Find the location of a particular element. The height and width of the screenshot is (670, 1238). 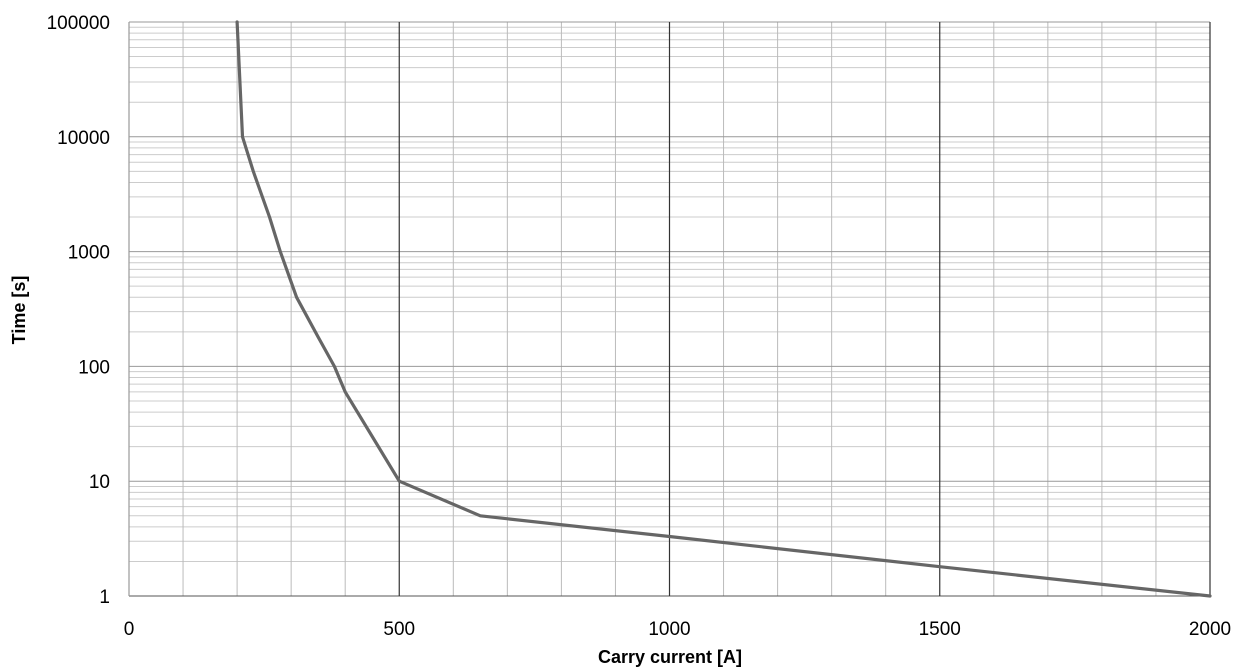

y-tick-label: 100000 is located at coordinates (78, 23).